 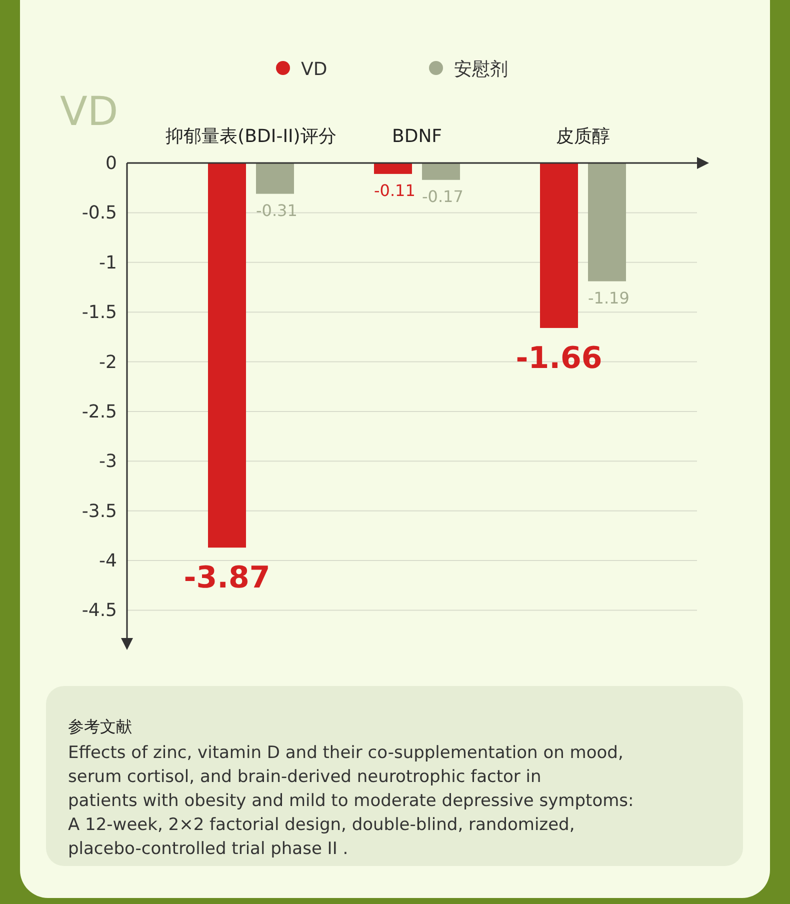 What do you see at coordinates (559, 358) in the screenshot?
I see `data-label: -1.66` at bounding box center [559, 358].